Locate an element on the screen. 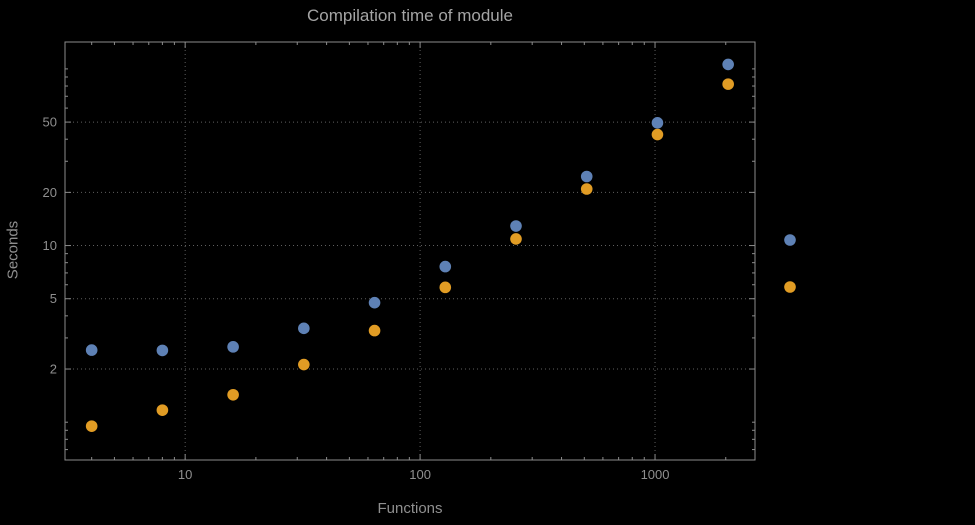 The height and width of the screenshot is (525, 975). chart-title: Compilation time of module is located at coordinates (410, 15).